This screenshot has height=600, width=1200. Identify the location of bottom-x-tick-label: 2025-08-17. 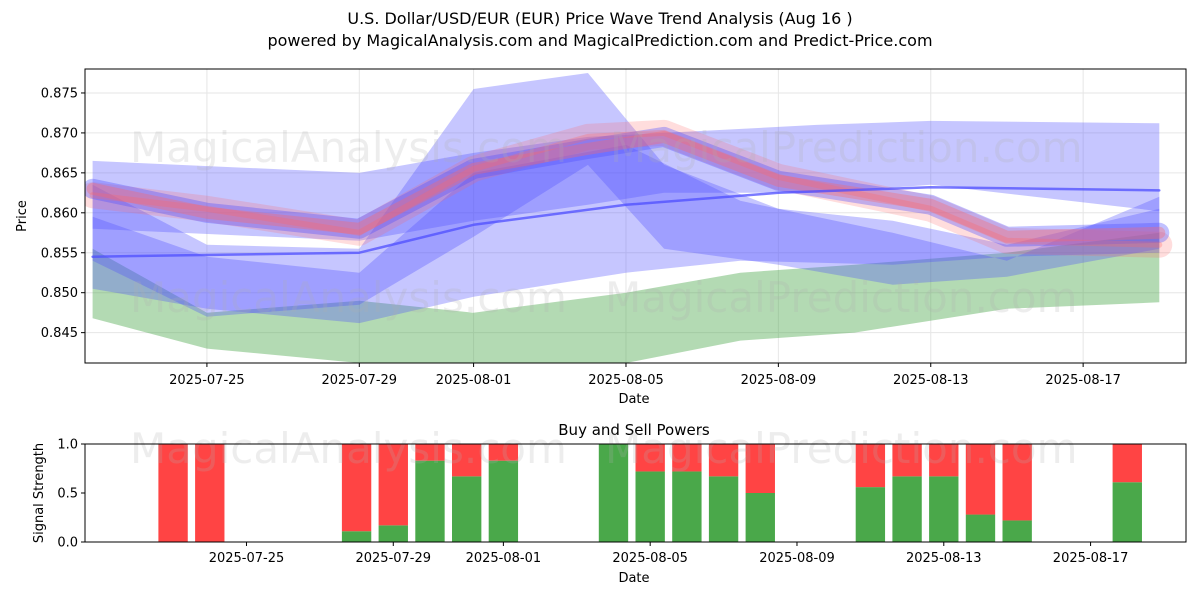
(1091, 558).